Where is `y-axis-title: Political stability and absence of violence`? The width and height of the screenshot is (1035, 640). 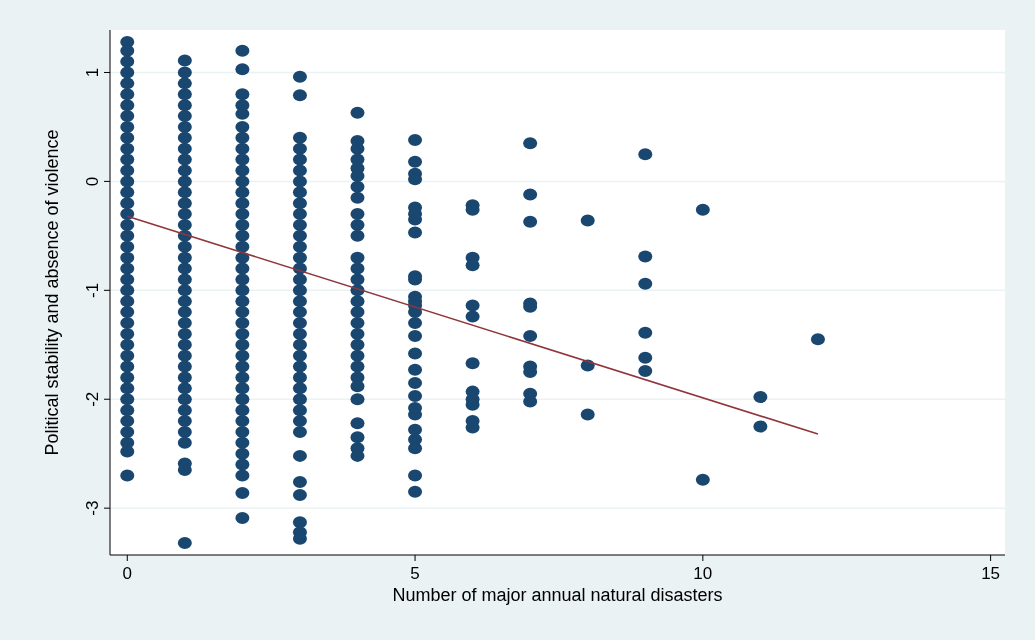
y-axis-title: Political stability and absence of violence is located at coordinates (52, 292).